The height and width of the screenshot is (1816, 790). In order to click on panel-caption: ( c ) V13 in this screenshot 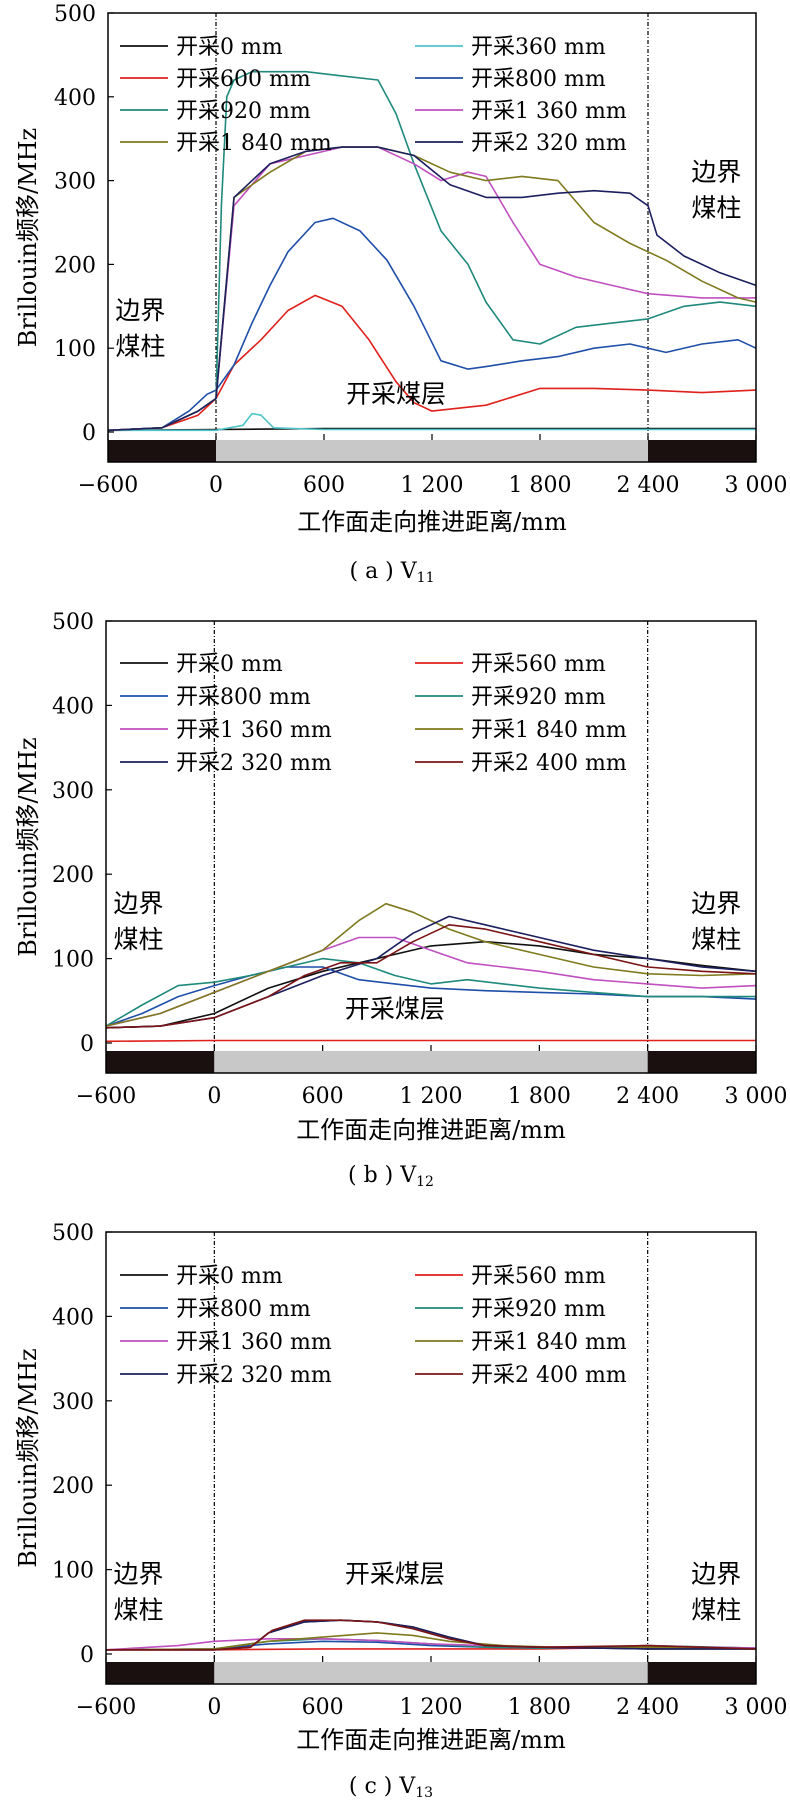, I will do `click(391, 1787)`.